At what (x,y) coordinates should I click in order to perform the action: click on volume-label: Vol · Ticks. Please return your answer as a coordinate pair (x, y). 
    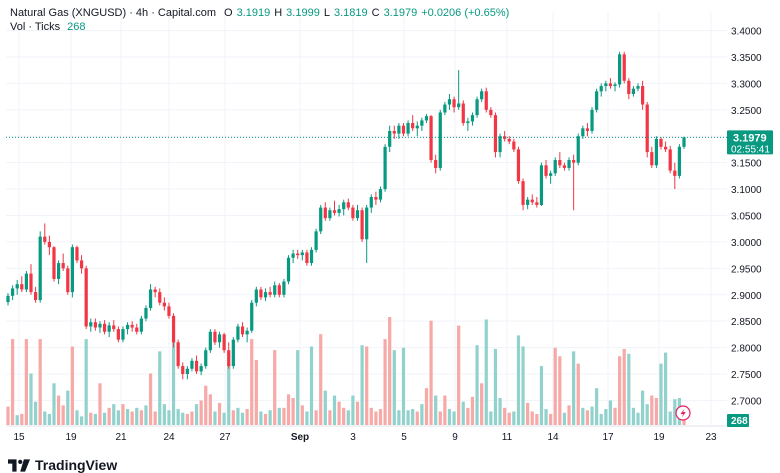
    Looking at the image, I should click on (35, 27).